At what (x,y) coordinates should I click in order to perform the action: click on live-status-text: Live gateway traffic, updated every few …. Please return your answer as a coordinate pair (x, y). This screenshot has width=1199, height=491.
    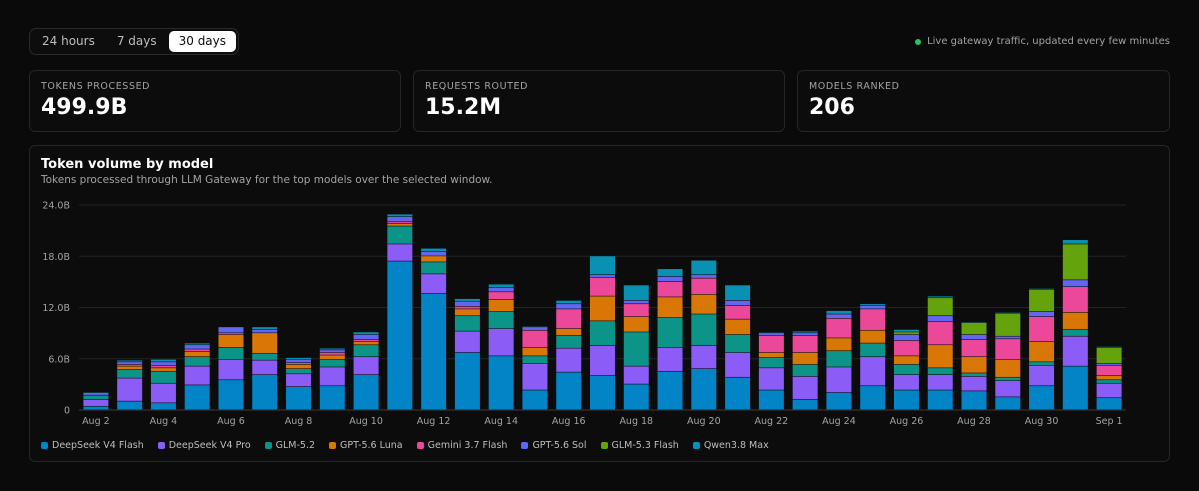
    Looking at the image, I should click on (1048, 41).